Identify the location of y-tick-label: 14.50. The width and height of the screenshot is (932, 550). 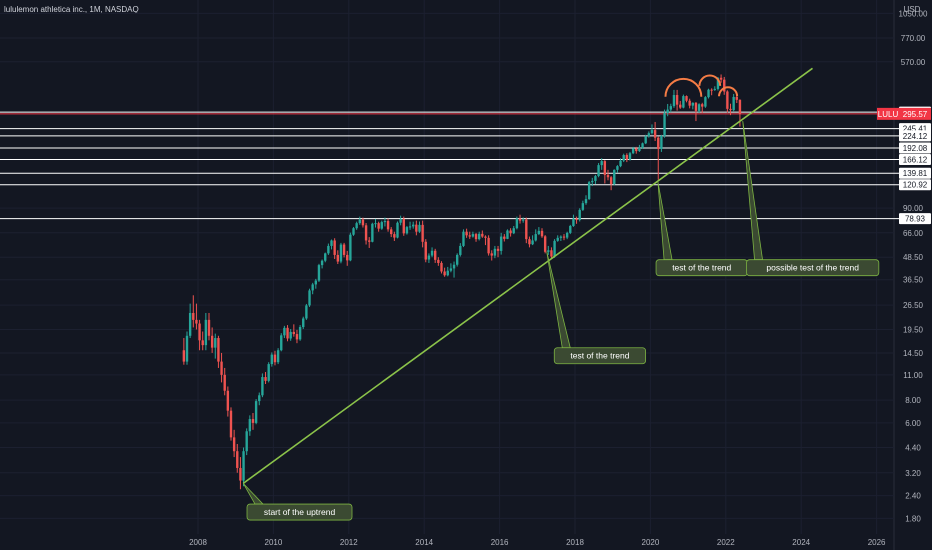
(913, 353).